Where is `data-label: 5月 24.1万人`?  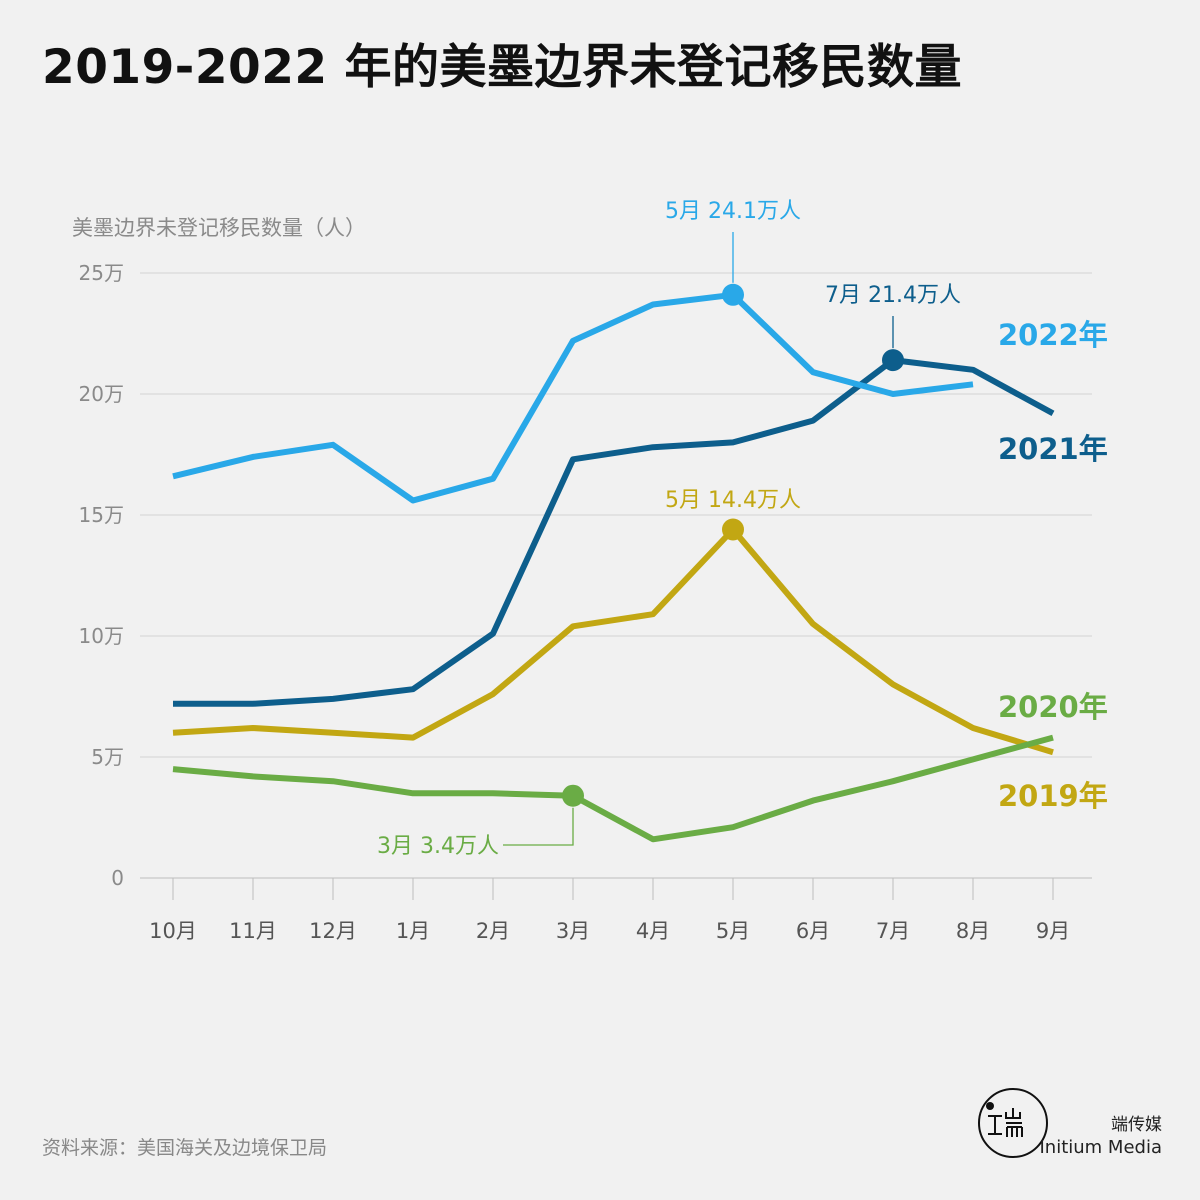
data-label: 5月 24.1万人 is located at coordinates (733, 211).